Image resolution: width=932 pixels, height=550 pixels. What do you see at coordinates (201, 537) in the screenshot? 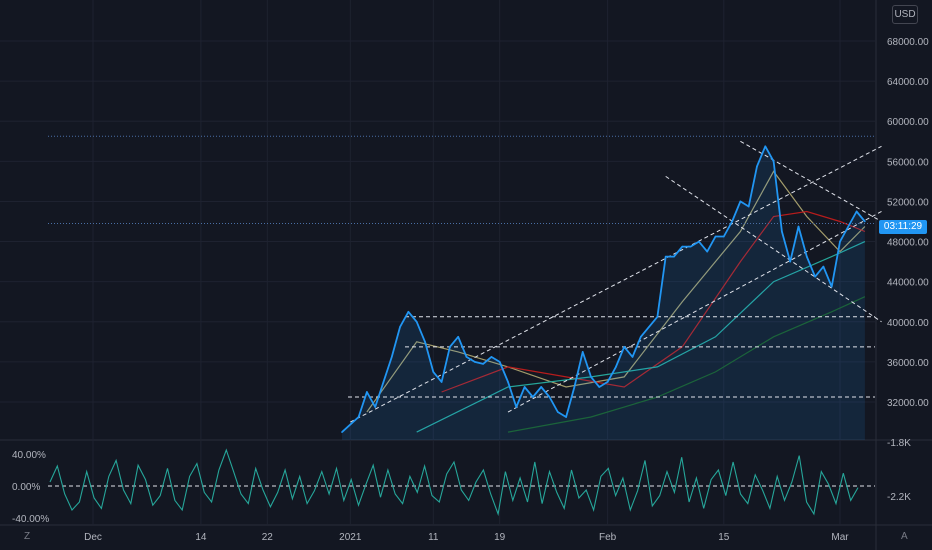
I see `time-tick-label: 14` at bounding box center [201, 537].